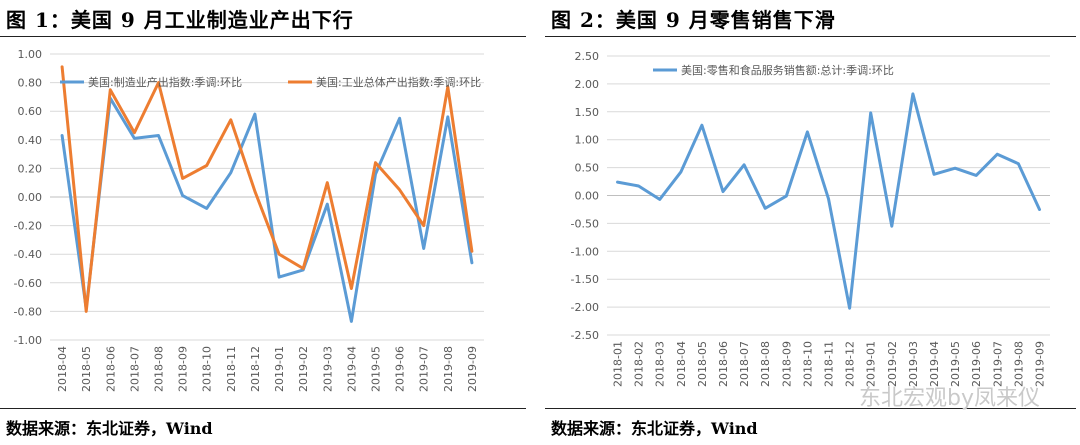 This screenshot has width=1080, height=445. Describe the element at coordinates (585, 307) in the screenshot. I see `y-tick-label: -2.00` at that location.